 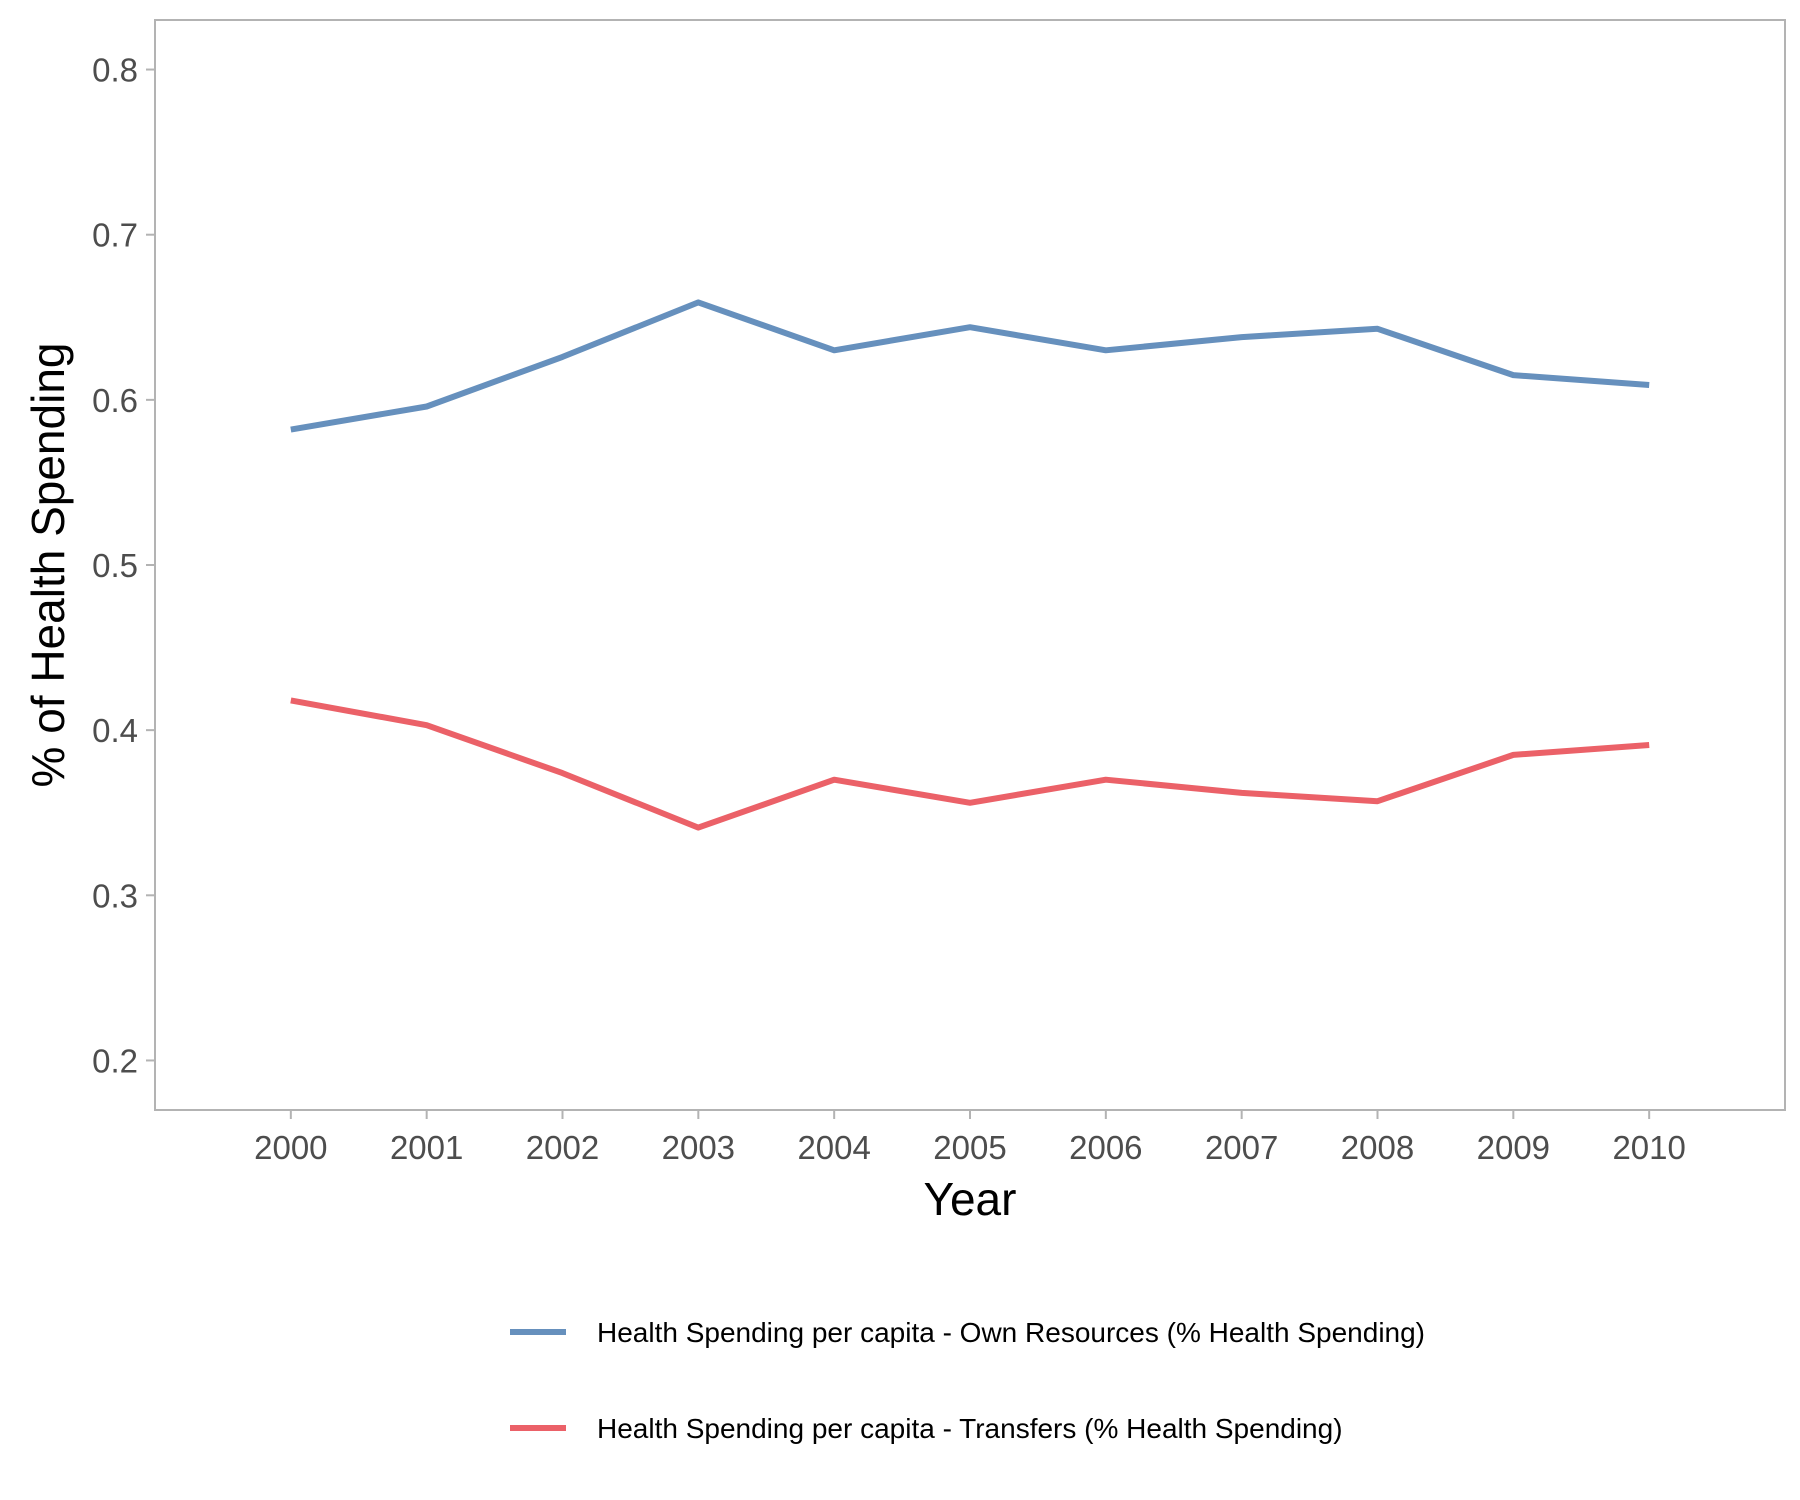 What do you see at coordinates (1513, 1147) in the screenshot?
I see `x-tick-label: 2009` at bounding box center [1513, 1147].